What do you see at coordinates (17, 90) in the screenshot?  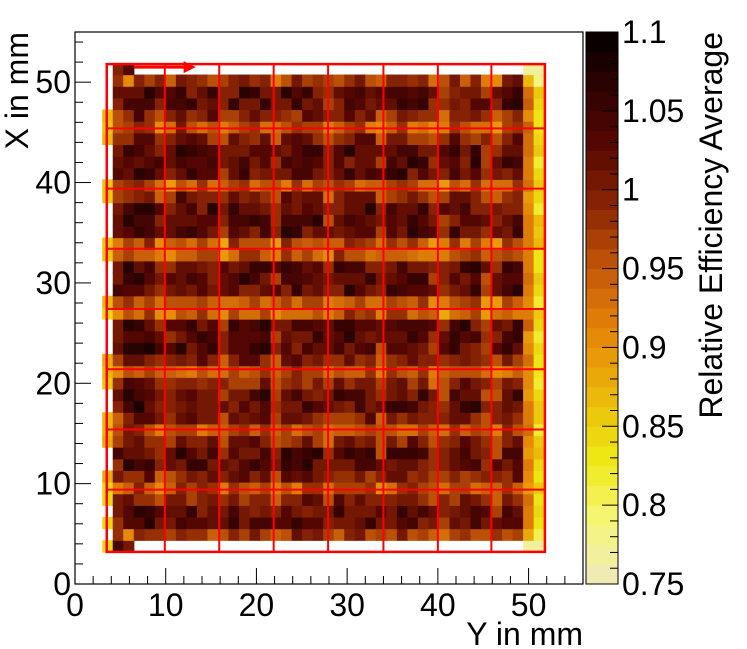 I see `y-axis-title: X in mm` at bounding box center [17, 90].